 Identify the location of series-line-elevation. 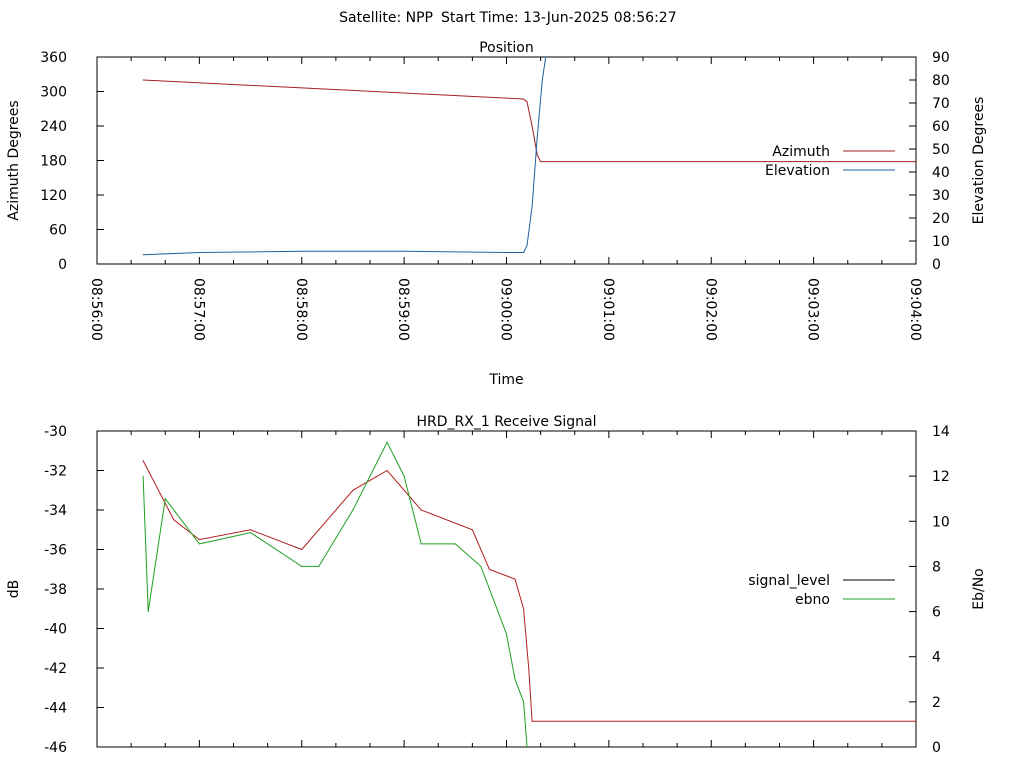
(345, 156).